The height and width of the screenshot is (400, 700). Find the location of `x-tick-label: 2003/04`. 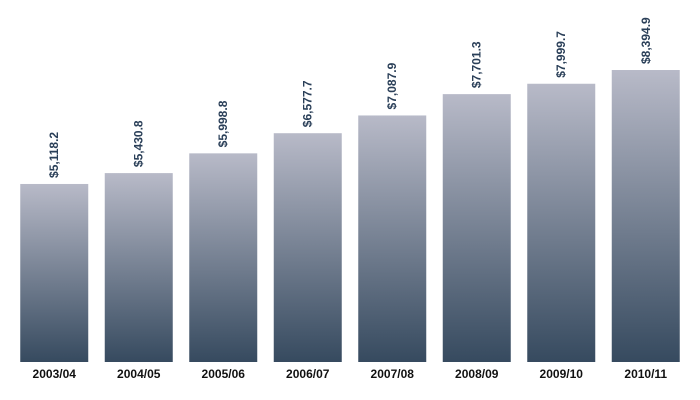

x-tick-label: 2003/04 is located at coordinates (55, 374).